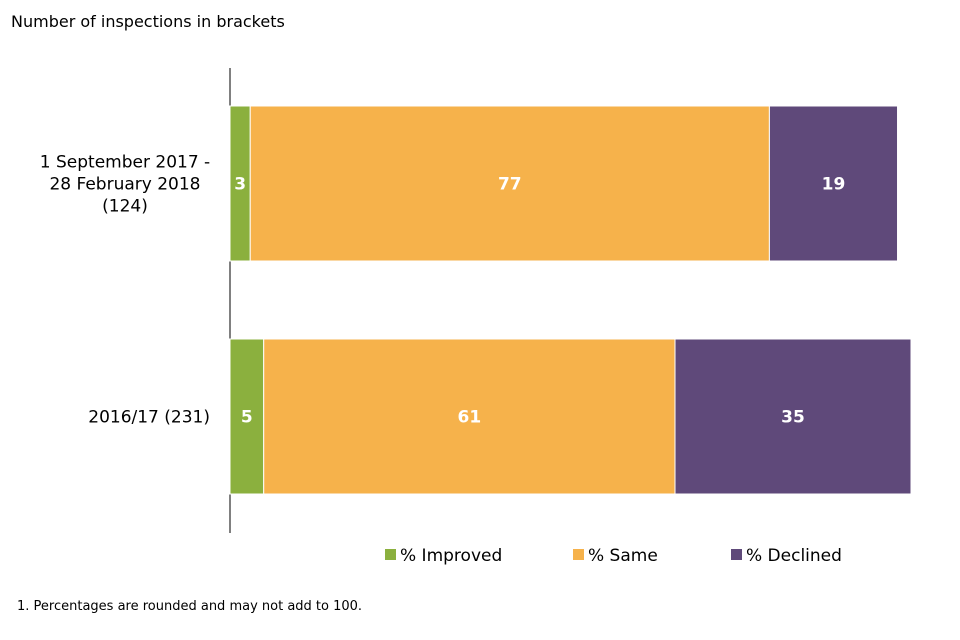 The image size is (960, 640). I want to click on data-label: 77, so click(510, 185).